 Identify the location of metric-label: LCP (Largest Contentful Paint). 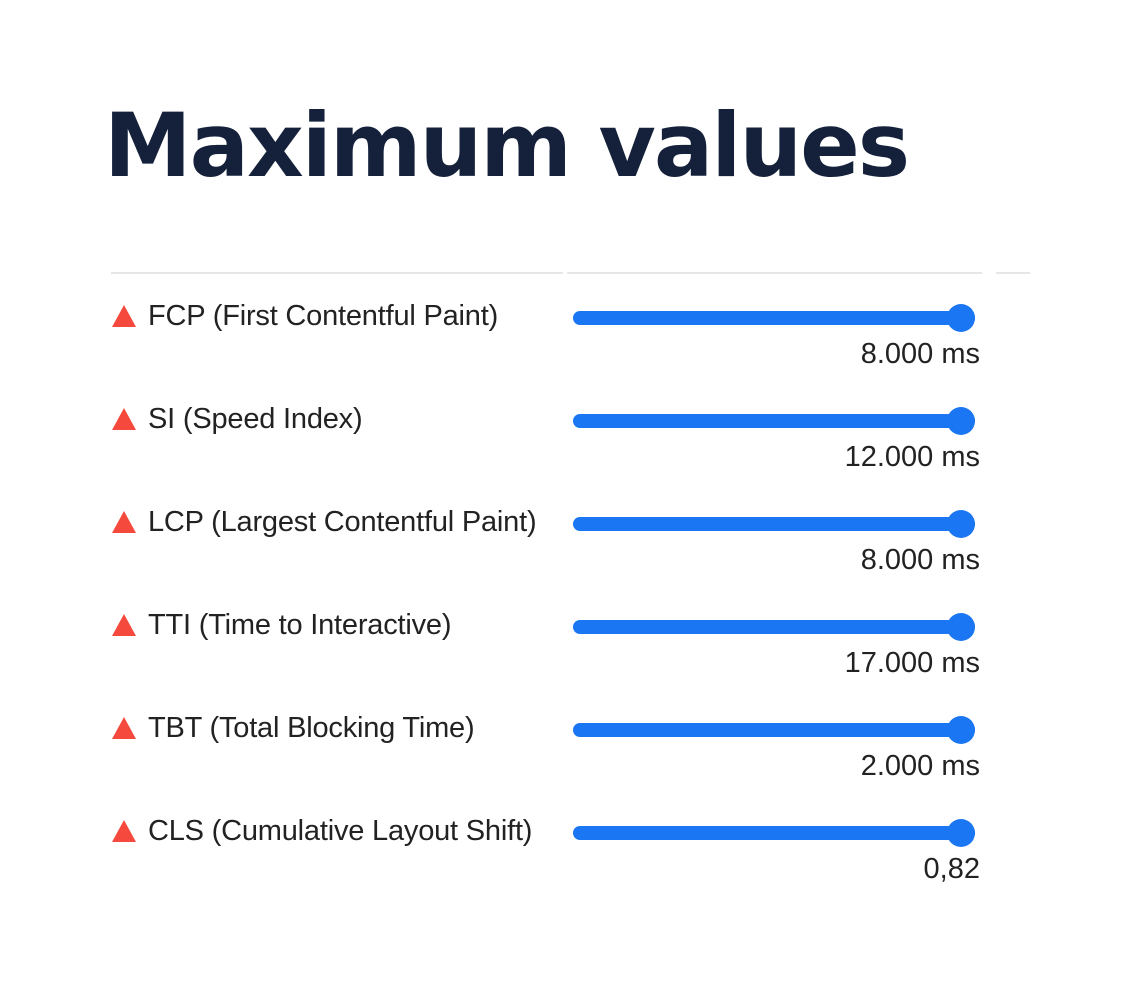
(324, 522).